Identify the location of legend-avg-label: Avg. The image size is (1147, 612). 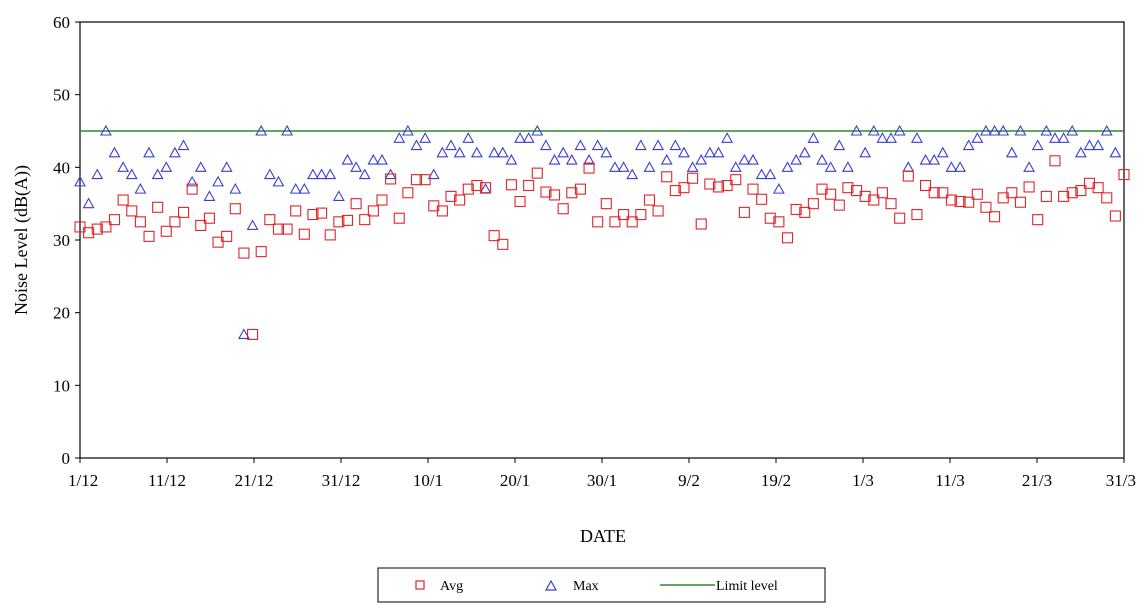
(451, 586).